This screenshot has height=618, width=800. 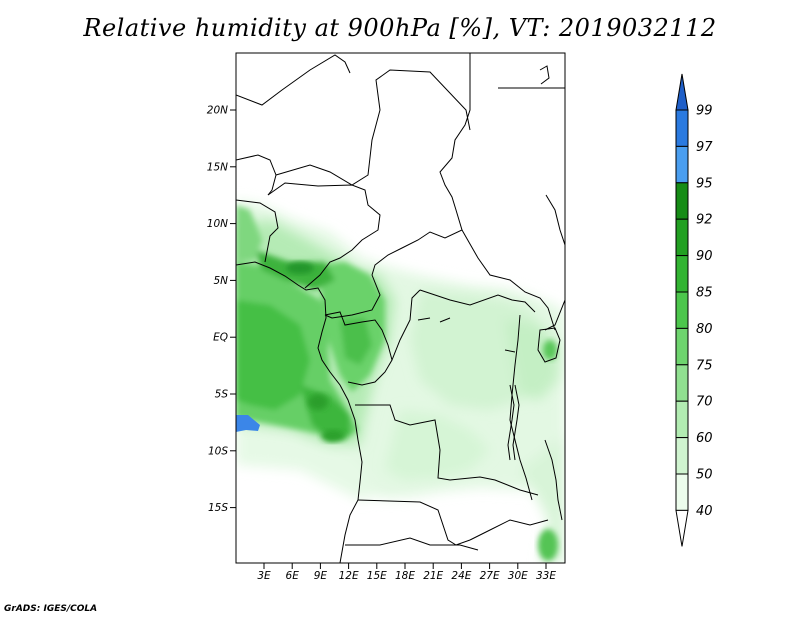 What do you see at coordinates (221, 309) in the screenshot?
I see `latitude-ticks: 20N 15N 10N 5N EQ 5S 10S 15S` at bounding box center [221, 309].